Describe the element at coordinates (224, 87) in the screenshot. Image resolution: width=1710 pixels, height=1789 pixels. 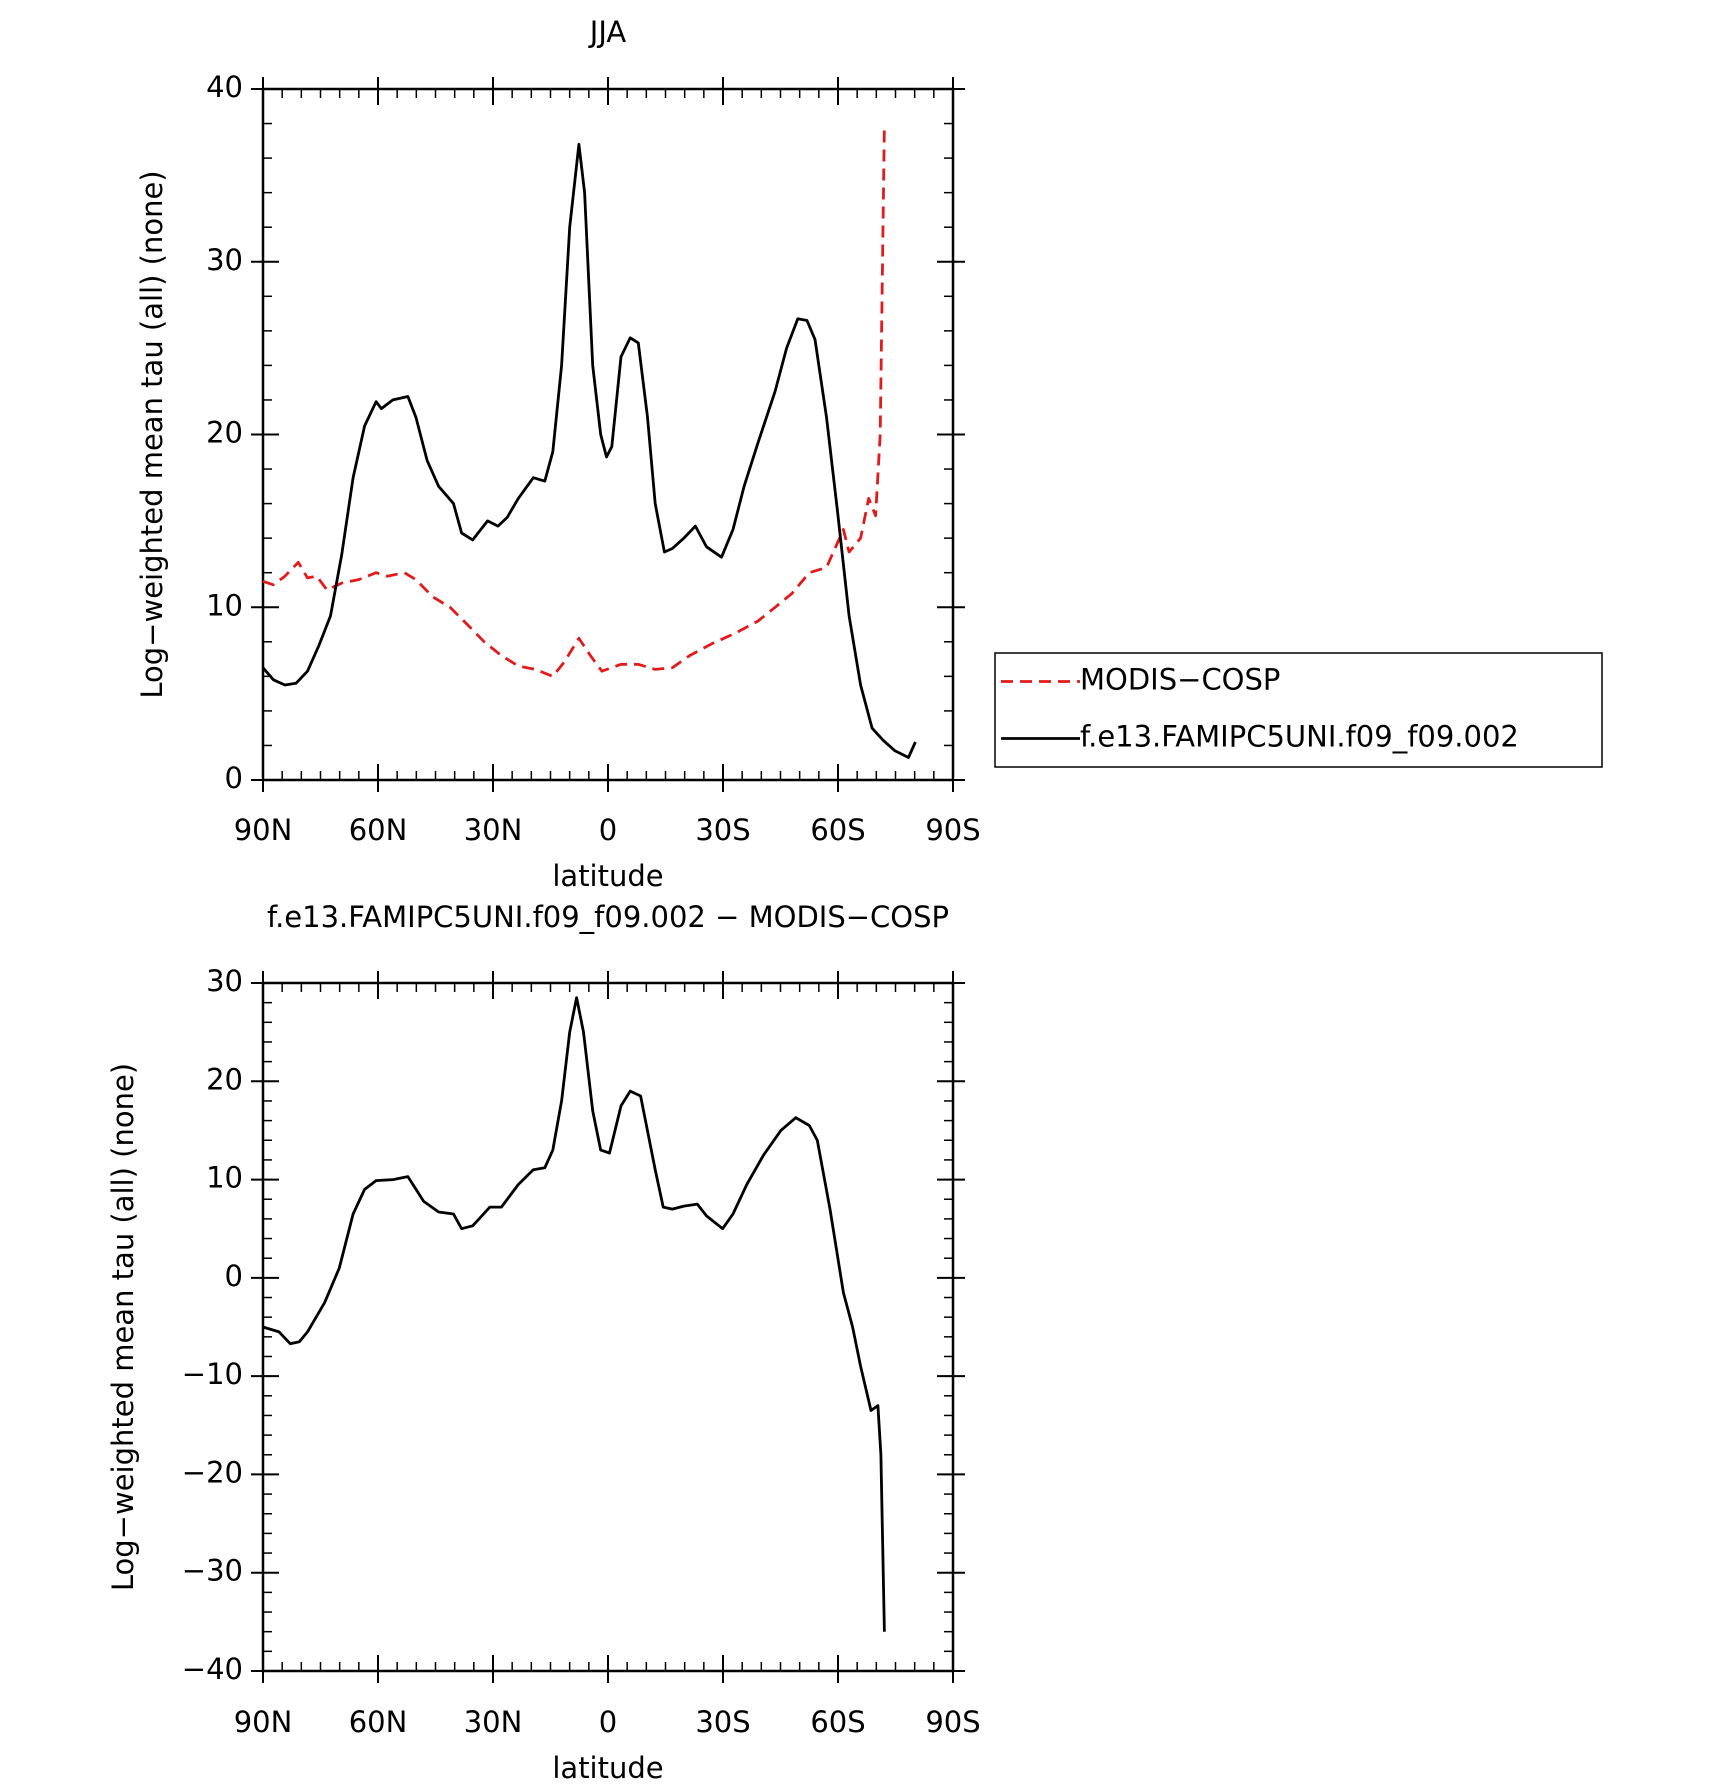
I see `y-tick-label: 40` at that location.